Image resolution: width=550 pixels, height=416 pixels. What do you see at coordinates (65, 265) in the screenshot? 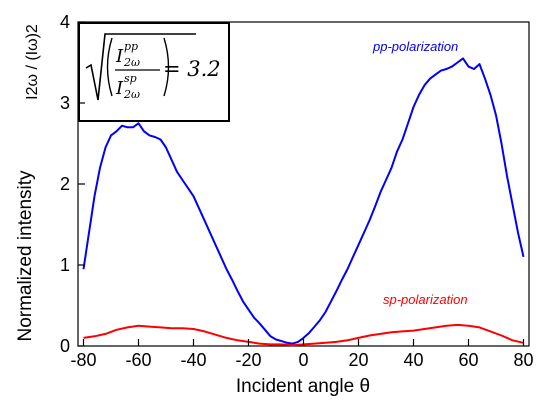
I see `y-tick-label: 1` at bounding box center [65, 265].